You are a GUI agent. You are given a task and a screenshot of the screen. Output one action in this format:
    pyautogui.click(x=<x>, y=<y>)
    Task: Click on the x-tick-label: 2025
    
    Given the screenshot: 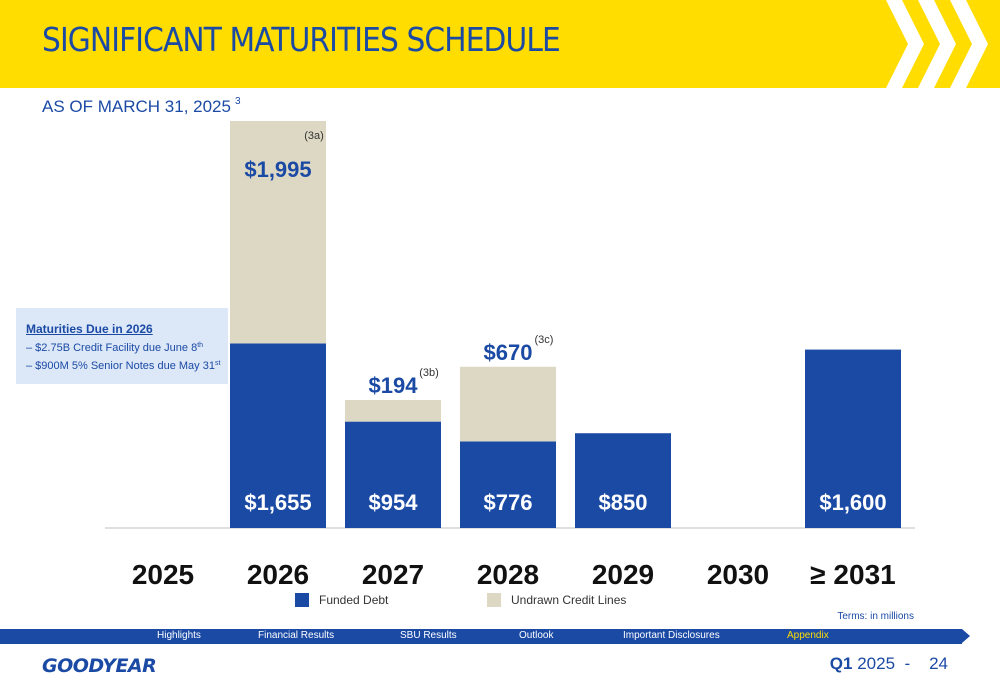 What is the action you would take?
    pyautogui.click(x=163, y=574)
    